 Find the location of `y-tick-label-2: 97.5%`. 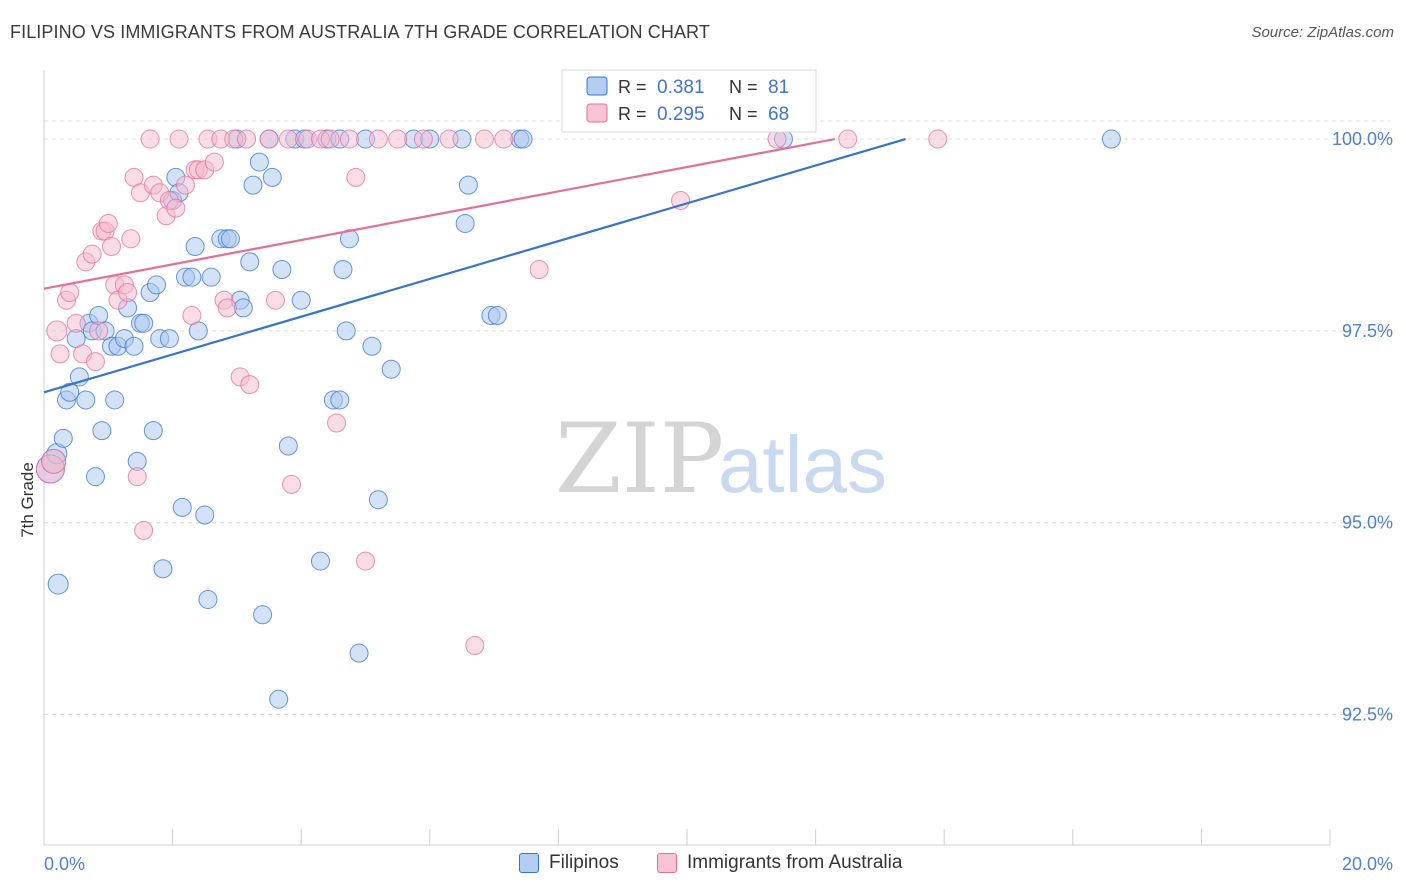

y-tick-label-2: 97.5% is located at coordinates (1367, 331).